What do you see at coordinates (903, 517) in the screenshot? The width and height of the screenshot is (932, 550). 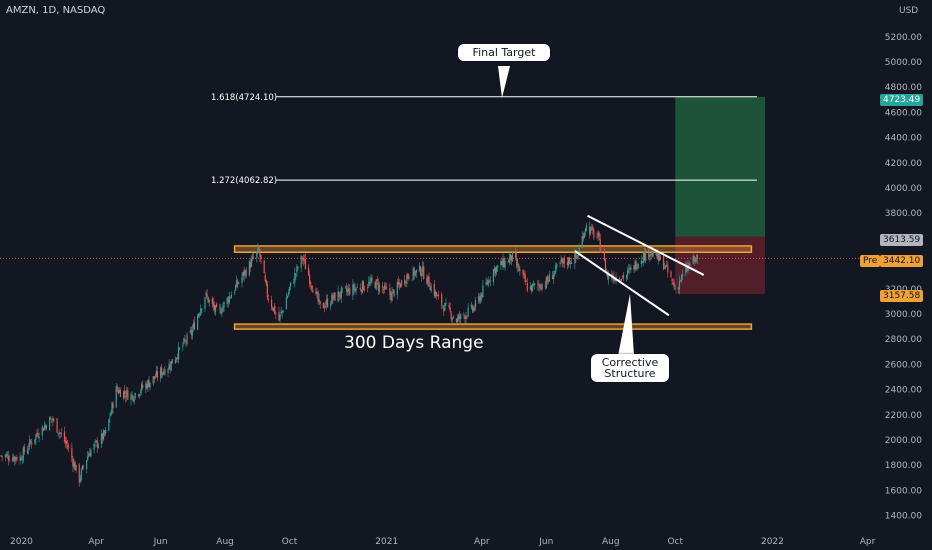 I see `y-tick-label: 1400.00` at bounding box center [903, 517].